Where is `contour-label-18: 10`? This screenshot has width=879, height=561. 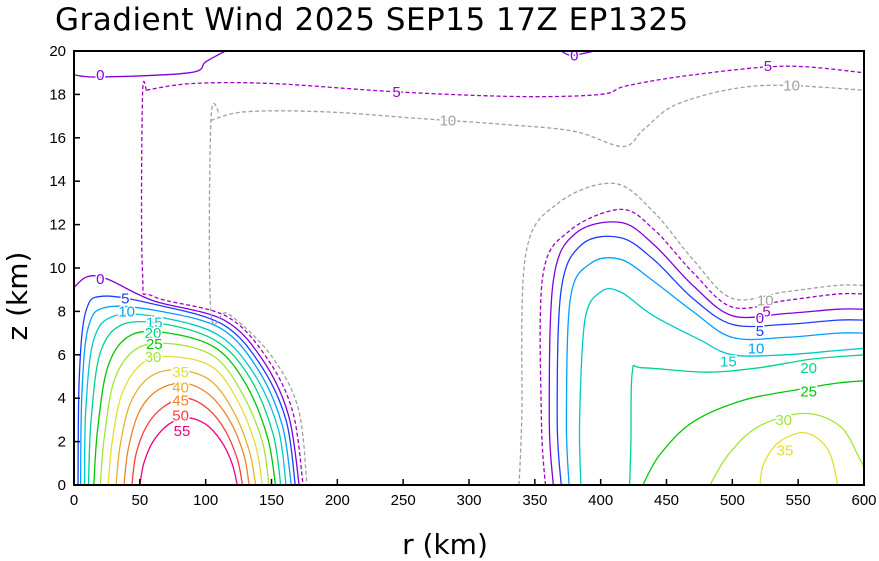 contour-label-18: 10 is located at coordinates (765, 301).